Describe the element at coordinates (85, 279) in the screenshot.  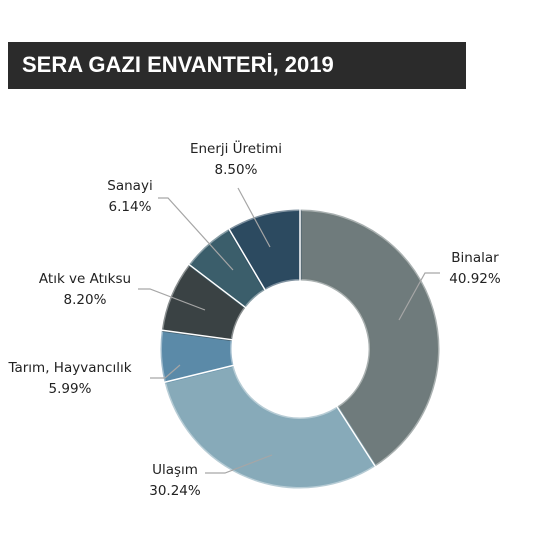
I see `slice-label-3: Atık ve Atıksu` at that location.